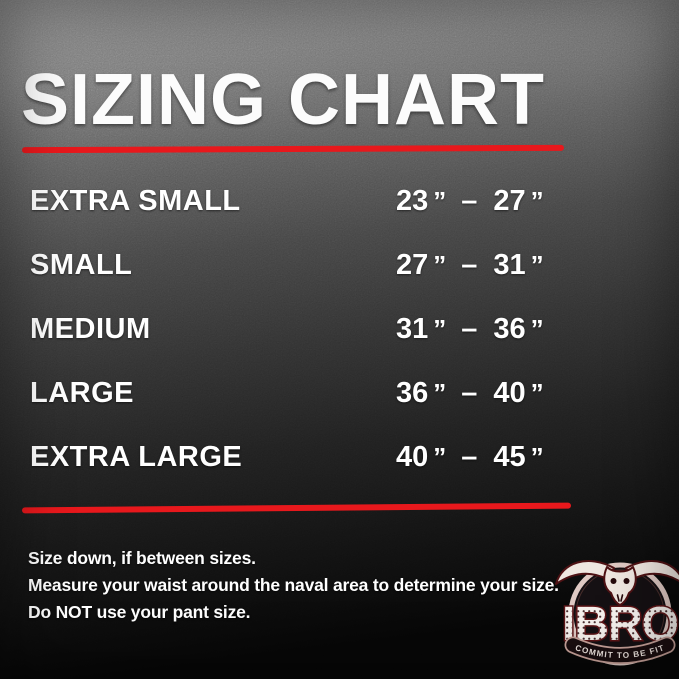 The width and height of the screenshot is (679, 679). I want to click on size-row-large: LARGE 36 ” – 40 ”, so click(339, 393).